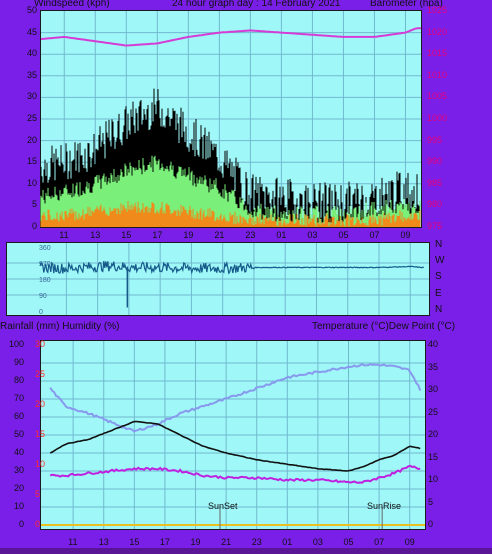  I want to click on windspeed-tick-label: 30, so click(32, 96).